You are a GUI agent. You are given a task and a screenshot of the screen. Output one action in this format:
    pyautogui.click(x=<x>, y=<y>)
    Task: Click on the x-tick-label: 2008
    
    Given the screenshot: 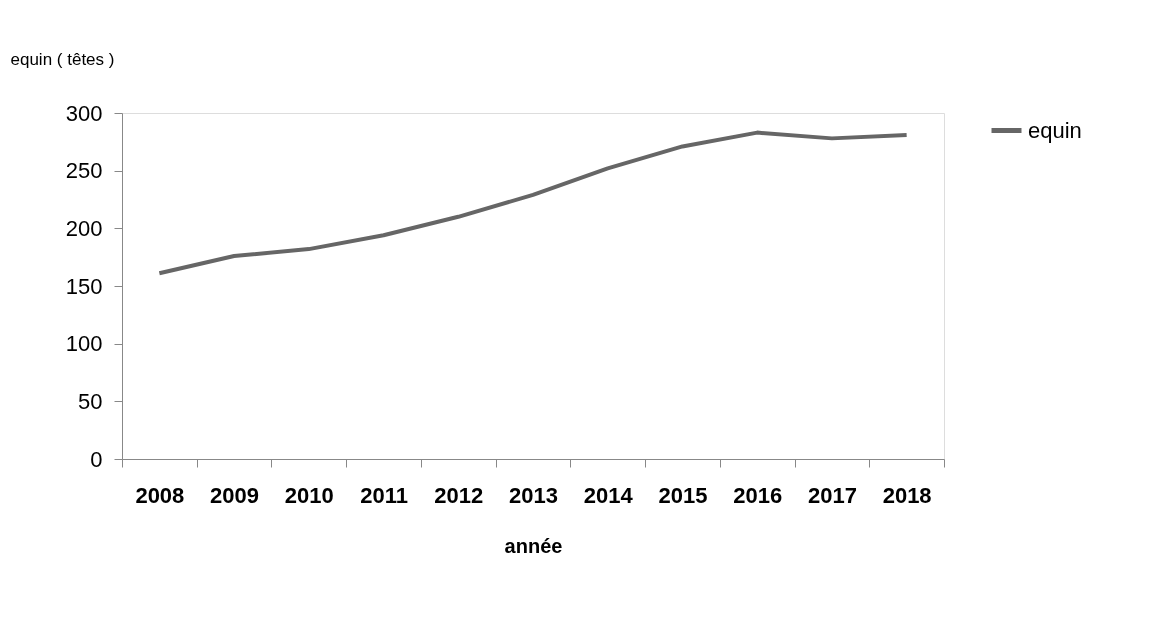 What is the action you would take?
    pyautogui.click(x=160, y=495)
    